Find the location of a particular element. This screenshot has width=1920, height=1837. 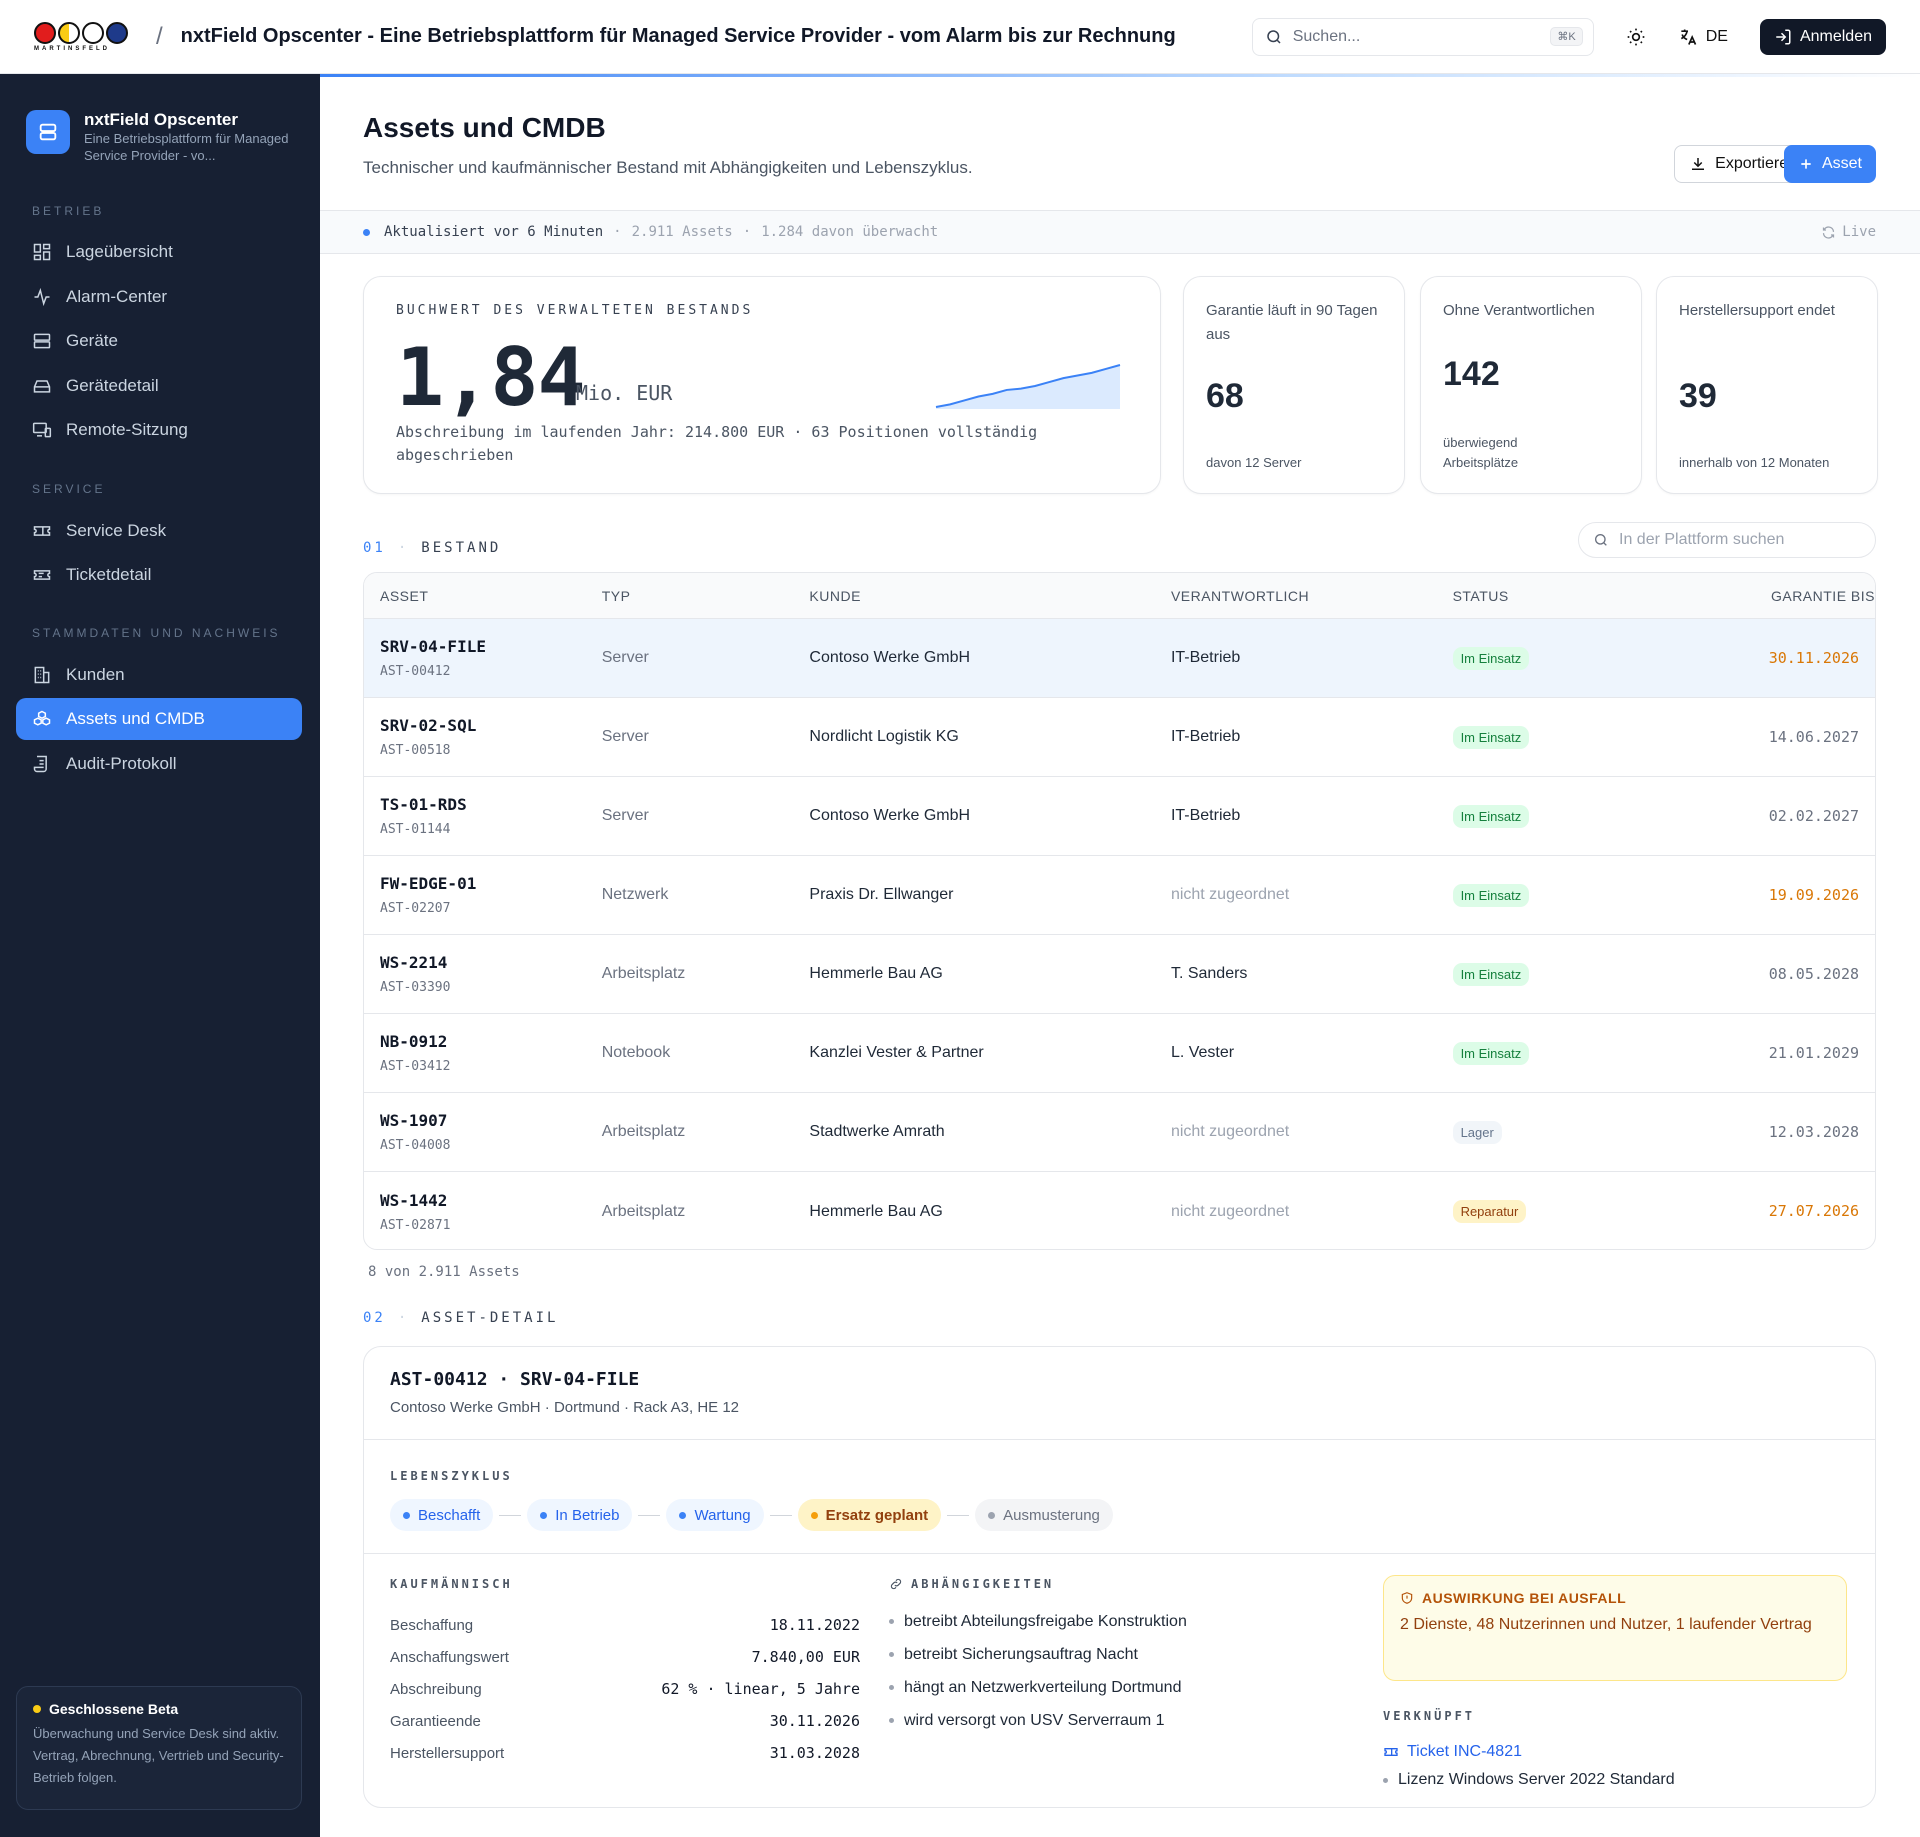

column-header: VERANTWORTLICH is located at coordinates (1240, 595).